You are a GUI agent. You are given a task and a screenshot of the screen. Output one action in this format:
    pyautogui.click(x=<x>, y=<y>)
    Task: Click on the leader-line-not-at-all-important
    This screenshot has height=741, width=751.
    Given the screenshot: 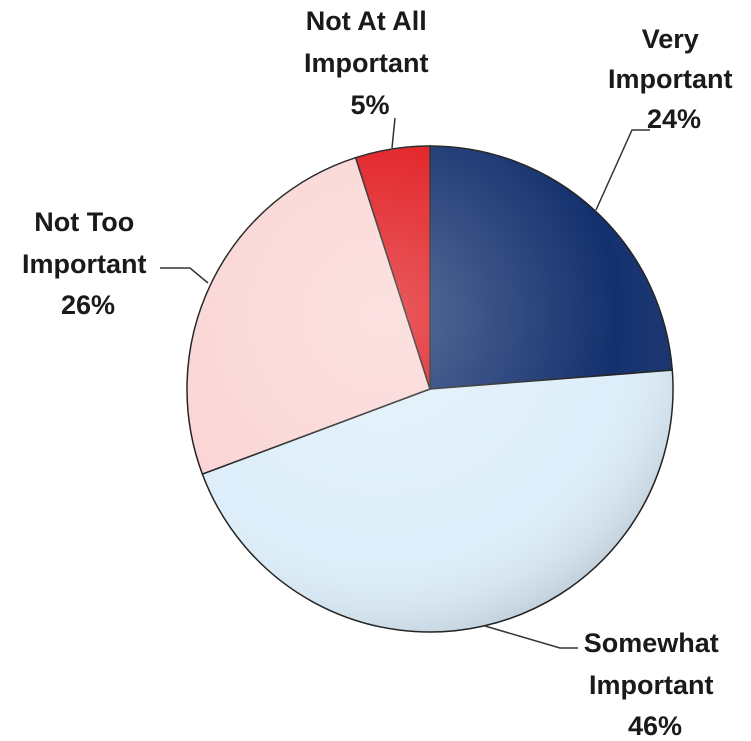 What is the action you would take?
    pyautogui.click(x=393, y=133)
    